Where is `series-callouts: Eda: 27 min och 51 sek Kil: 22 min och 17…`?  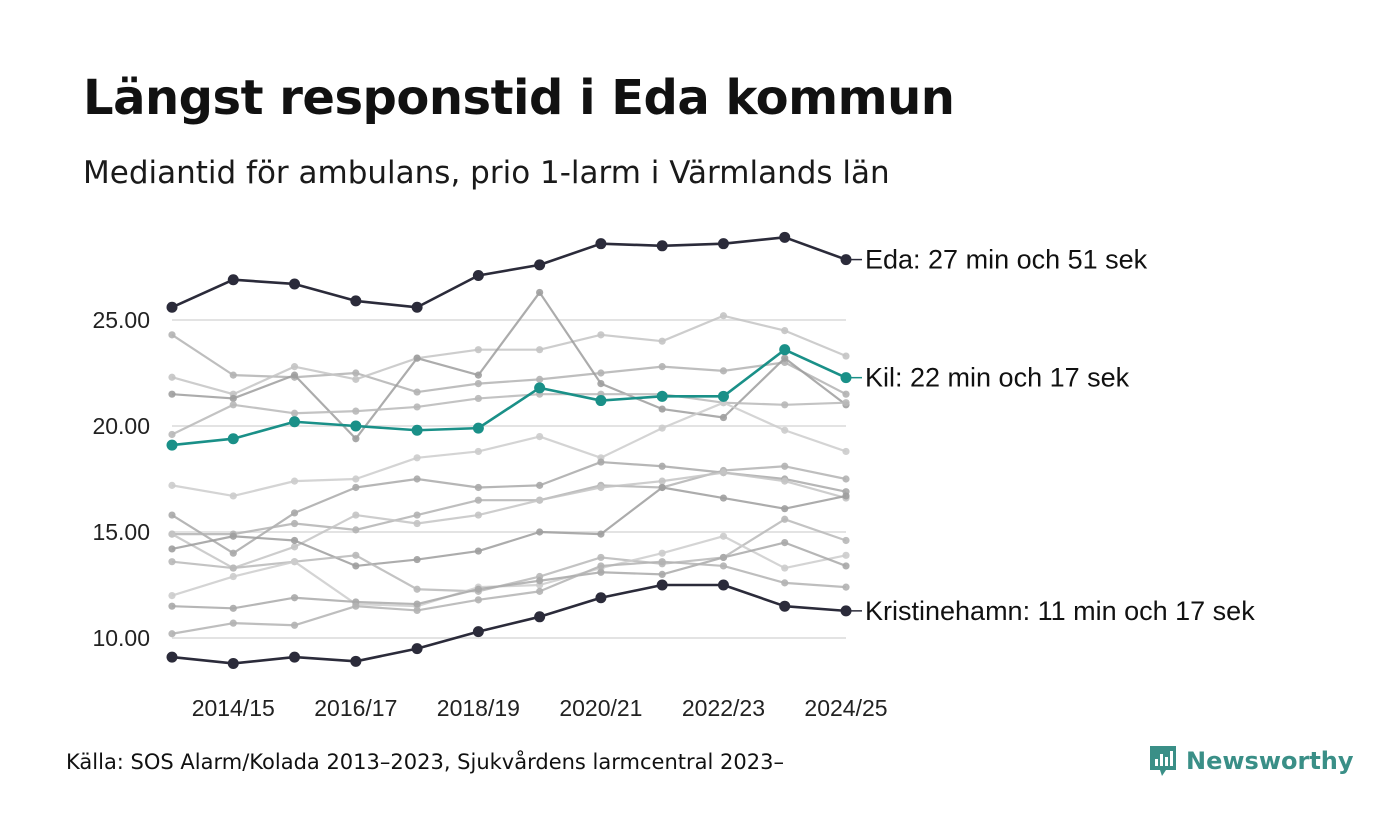 series-callouts: Eda: 27 min och 51 sek Kil: 22 min och 17… is located at coordinates (1052, 435).